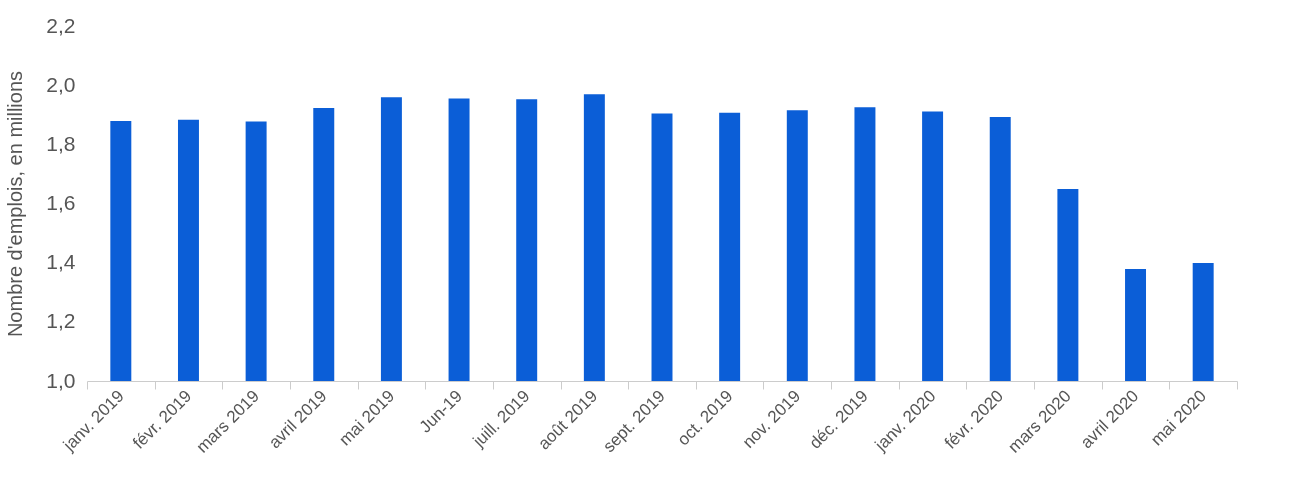 Image resolution: width=1300 pixels, height=503 pixels. What do you see at coordinates (15, 204) in the screenshot?
I see `y-axis-title: Nombre d'emplois, en millions` at bounding box center [15, 204].